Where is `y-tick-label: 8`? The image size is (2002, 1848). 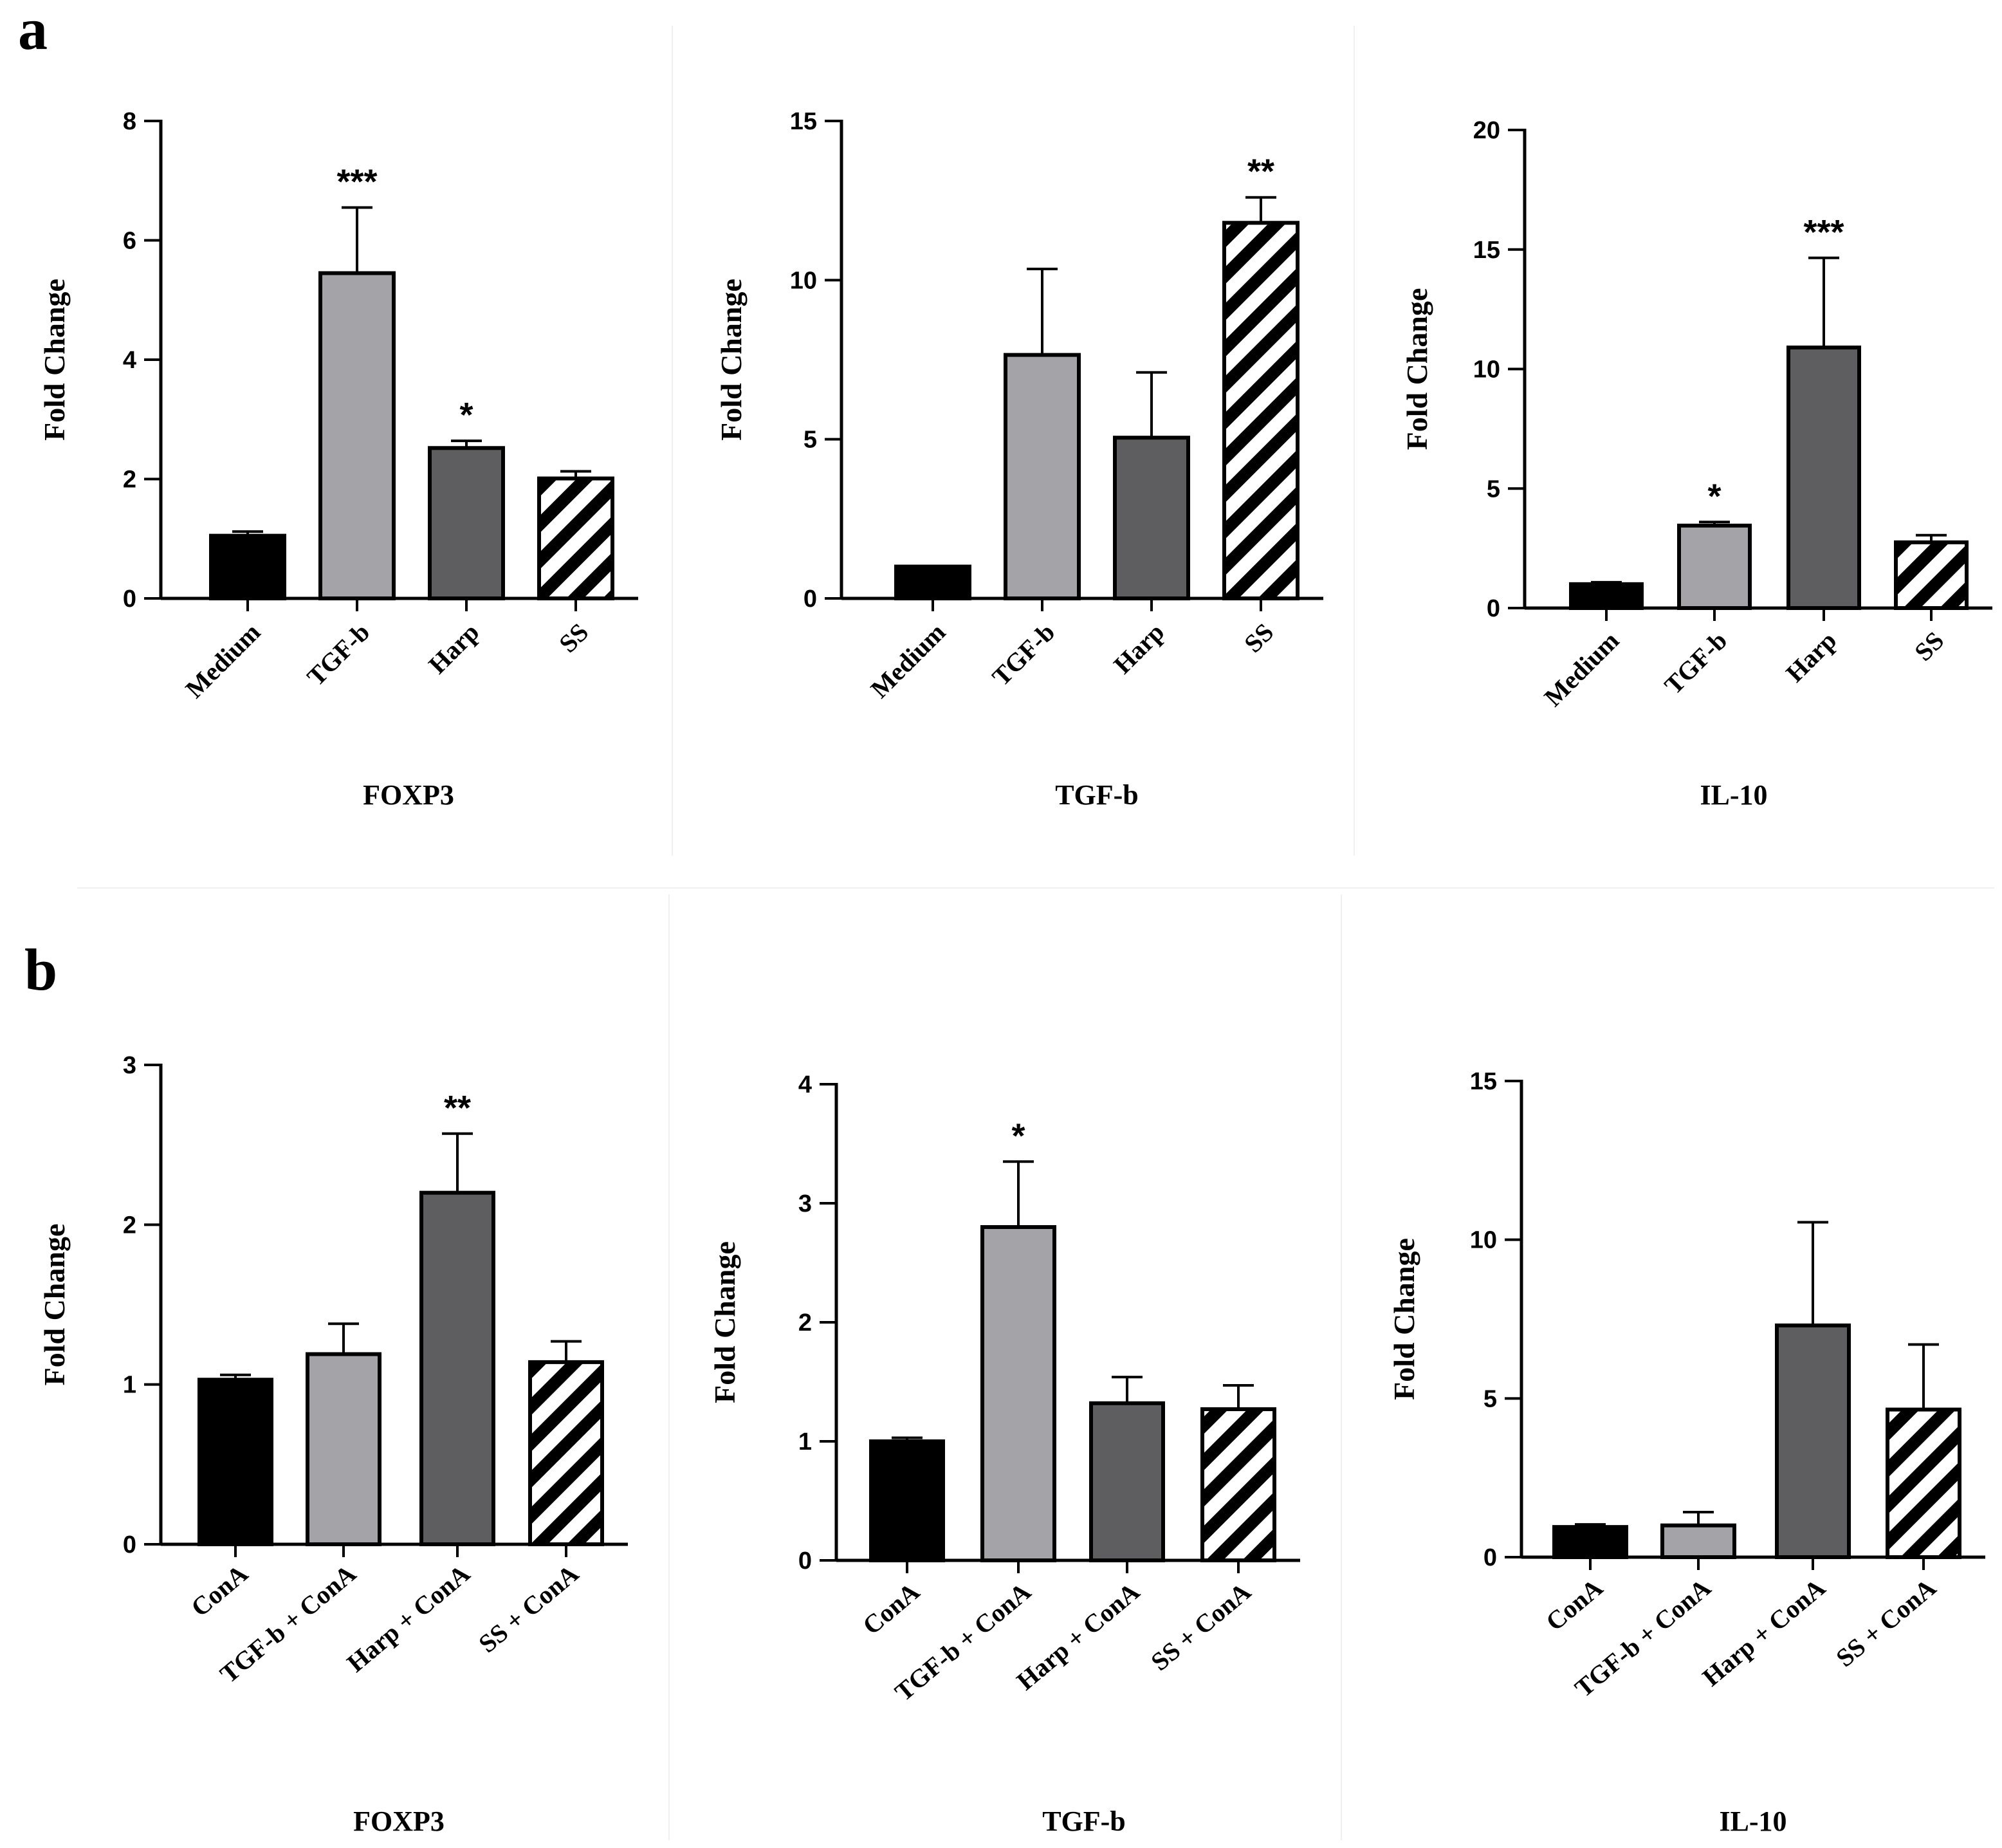
y-tick-label: 8 is located at coordinates (129, 122).